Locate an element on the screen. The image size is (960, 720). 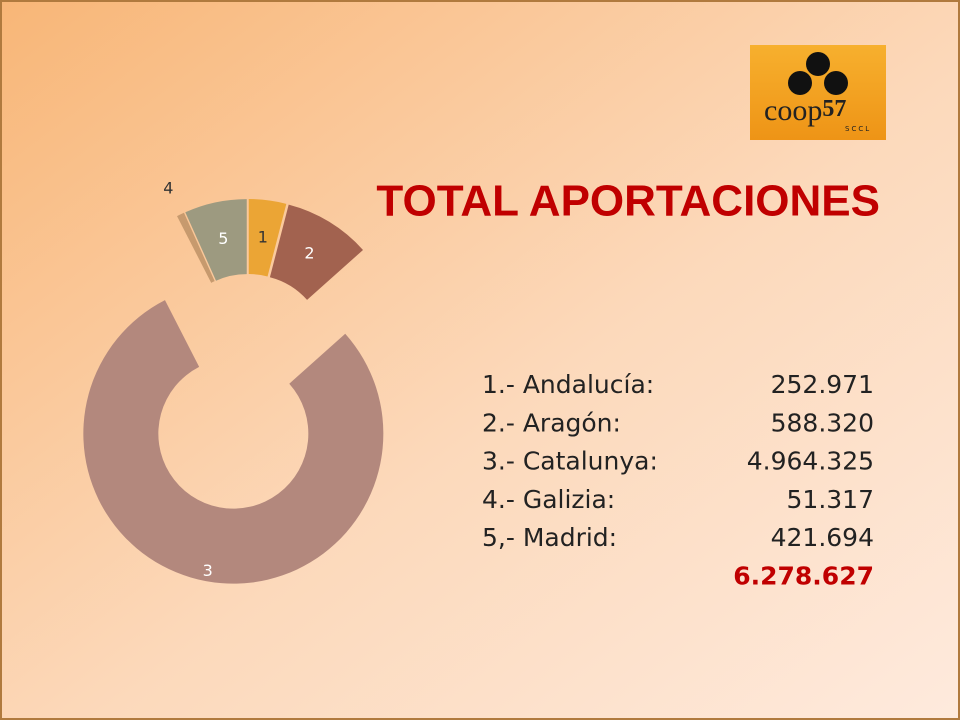
list-value: 588.320 is located at coordinates (822, 422).